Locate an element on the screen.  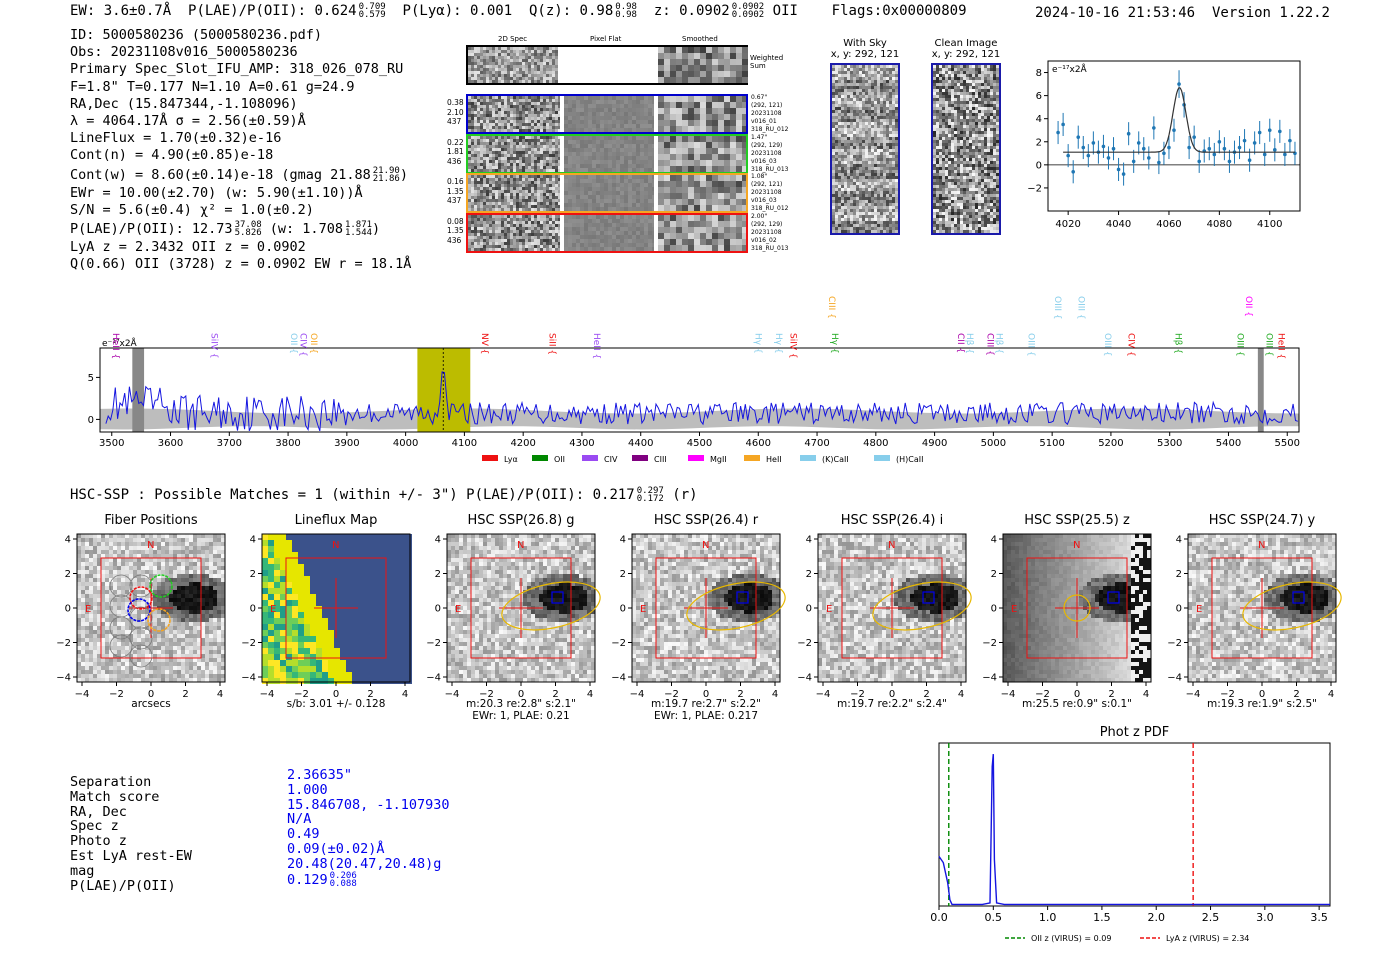
info-fiber: F=1.8" T=0.177 N=1.10 A=0.61 g=24.9 is located at coordinates (212, 86).